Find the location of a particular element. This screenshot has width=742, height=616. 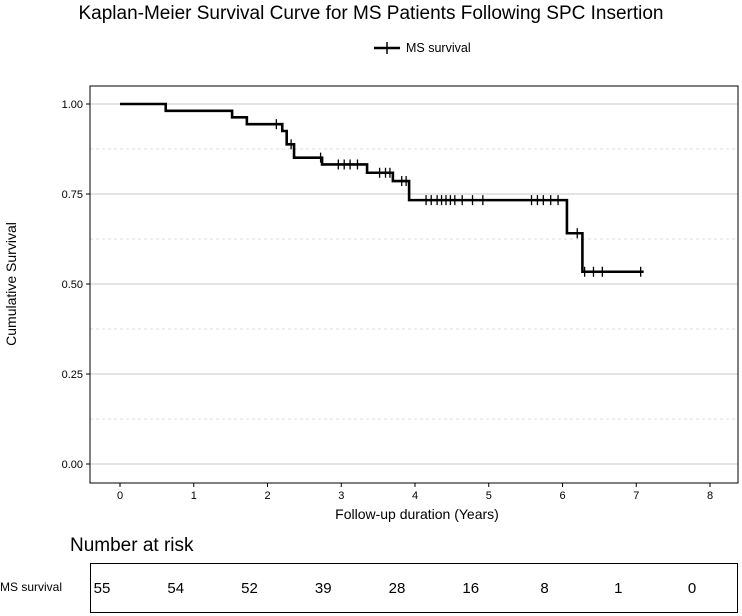

risk-value: 55 is located at coordinates (102, 588).